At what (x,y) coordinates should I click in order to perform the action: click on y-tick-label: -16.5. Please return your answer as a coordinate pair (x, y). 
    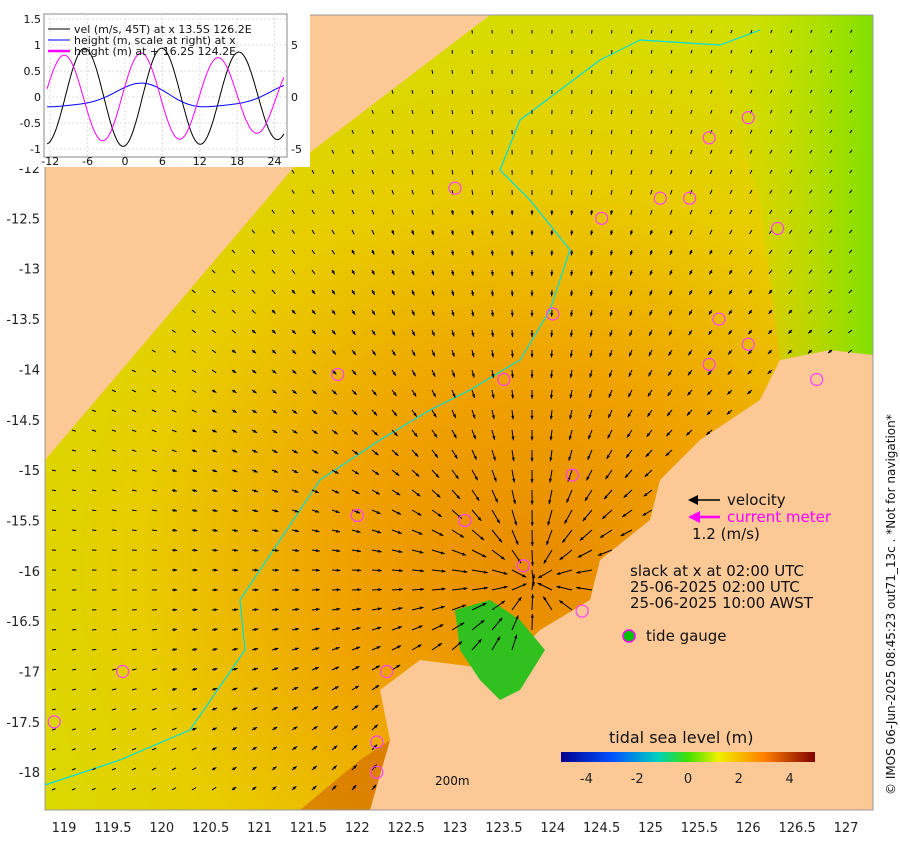
    Looking at the image, I should click on (23, 622).